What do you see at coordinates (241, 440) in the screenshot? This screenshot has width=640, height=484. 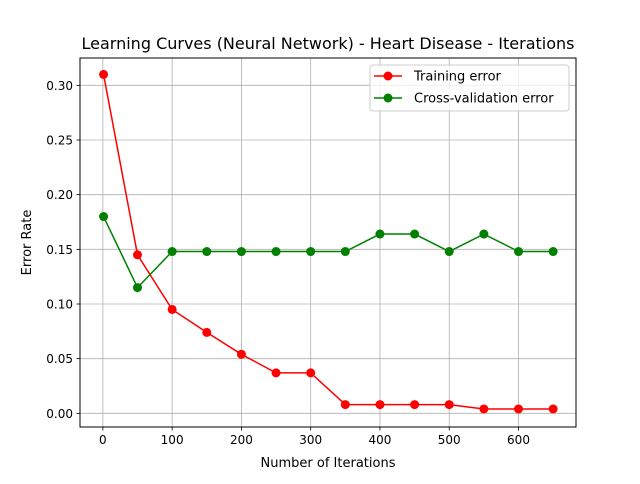 I see `x-tick-label: 200` at bounding box center [241, 440].